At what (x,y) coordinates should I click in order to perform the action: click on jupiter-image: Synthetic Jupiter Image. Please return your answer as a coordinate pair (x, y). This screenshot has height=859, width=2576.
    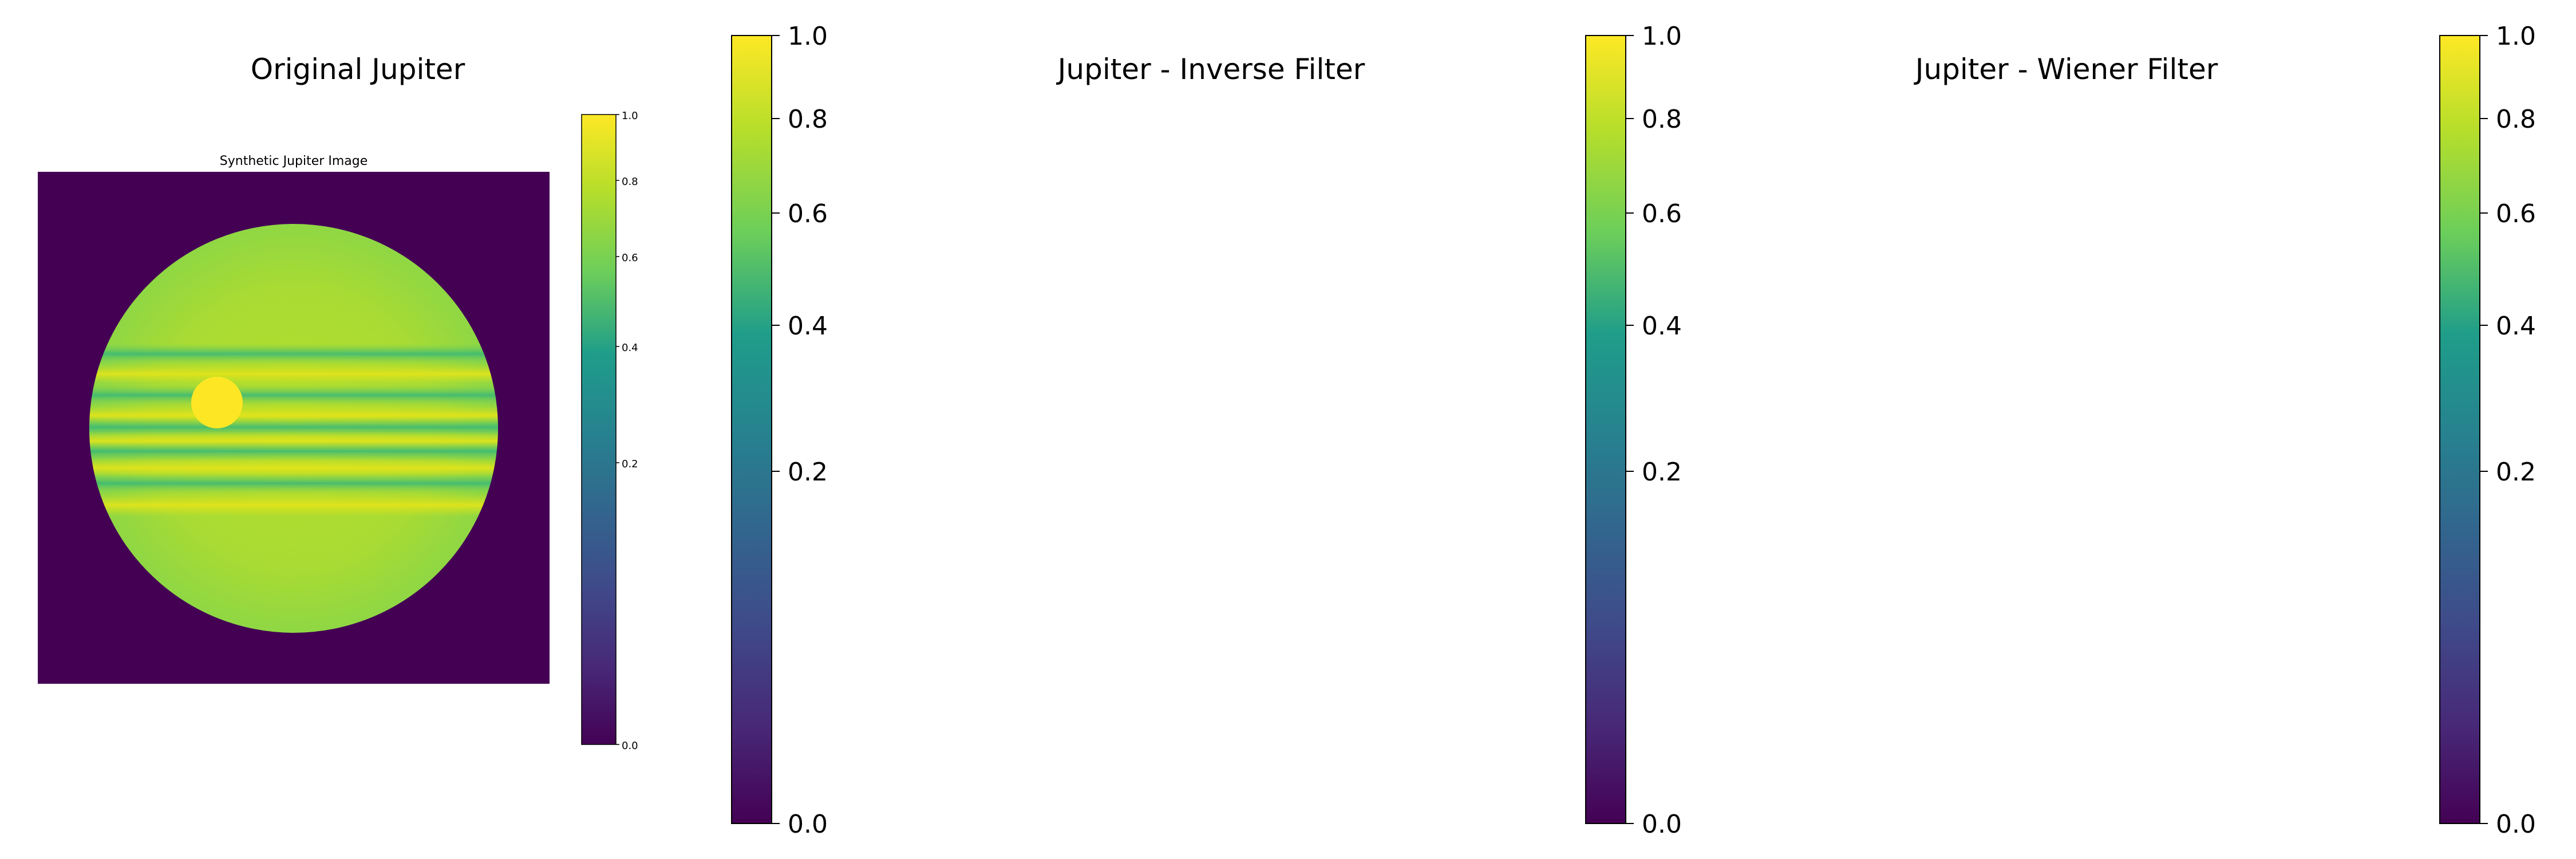
    Looking at the image, I should click on (294, 419).